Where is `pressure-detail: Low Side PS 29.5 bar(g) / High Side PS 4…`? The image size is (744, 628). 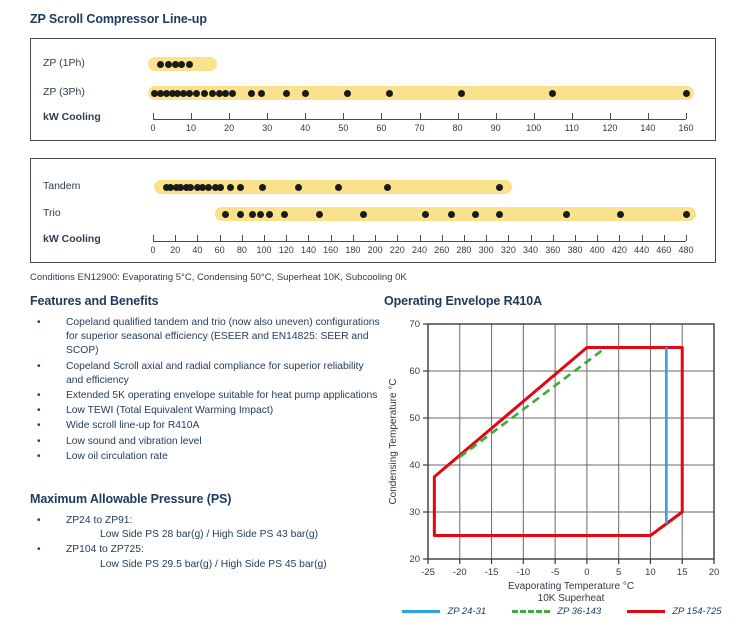 pressure-detail: Low Side PS 29.5 bar(g) / High Side PS 4… is located at coordinates (213, 564).